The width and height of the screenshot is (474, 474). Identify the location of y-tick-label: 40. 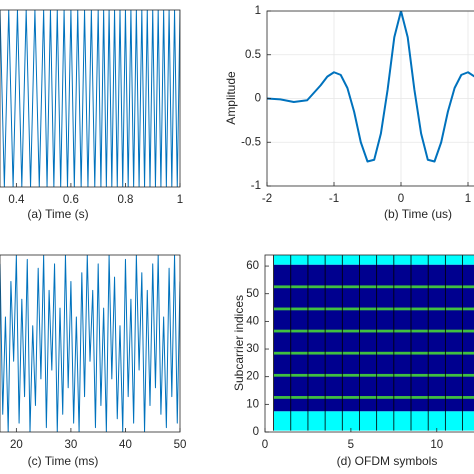
(252, 321).